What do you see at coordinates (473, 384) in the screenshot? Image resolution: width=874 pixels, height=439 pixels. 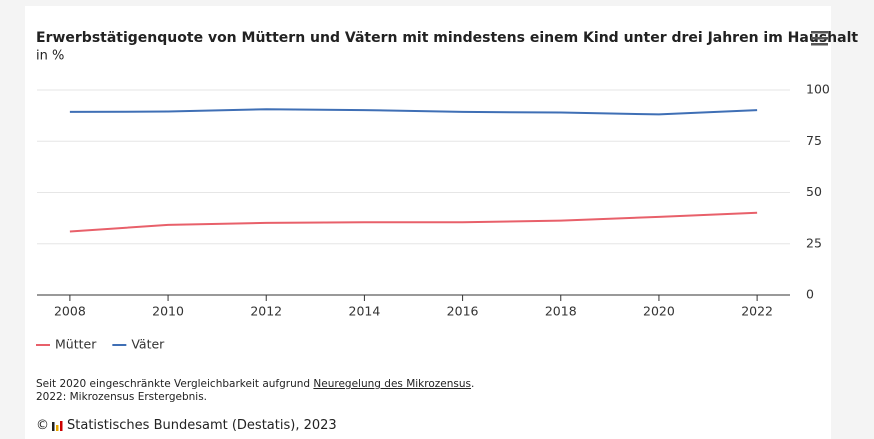 I see `note: .` at bounding box center [473, 384].